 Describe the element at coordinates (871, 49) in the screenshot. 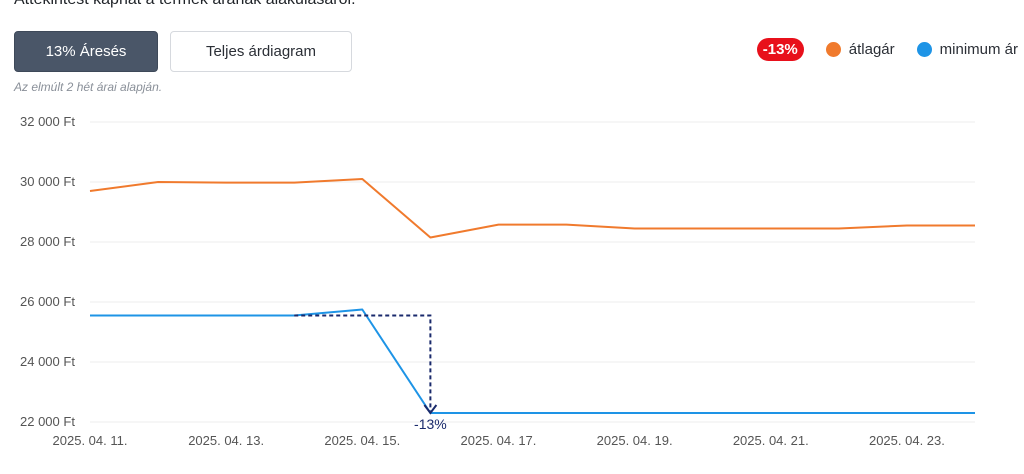

I see `legend-label-average: átlagár` at that location.